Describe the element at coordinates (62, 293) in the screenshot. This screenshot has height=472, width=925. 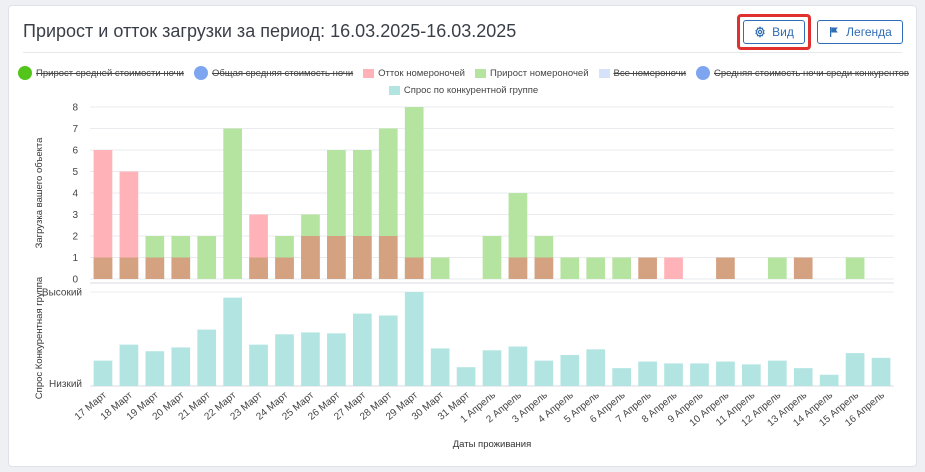
I see `y-tick-label: Высокий` at that location.